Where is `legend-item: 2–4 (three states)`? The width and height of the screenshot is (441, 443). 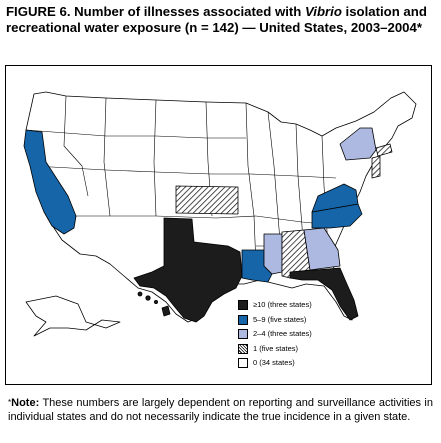
legend-item: 2–4 (three states) is located at coordinates (275, 334).